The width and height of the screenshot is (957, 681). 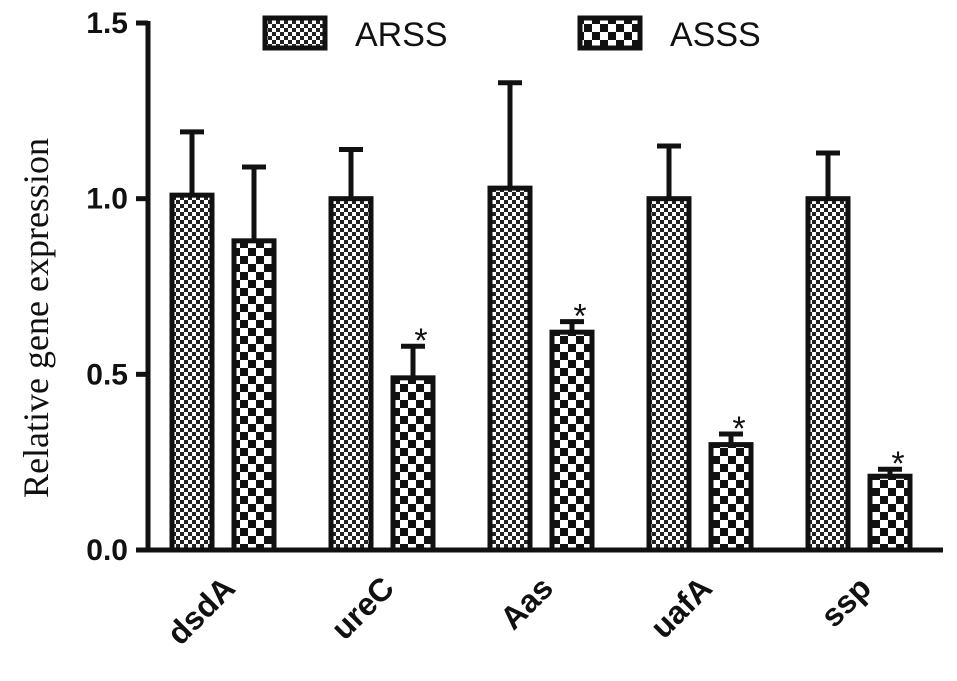 I want to click on significance-mark-1-2: *, so click(x=579, y=317).